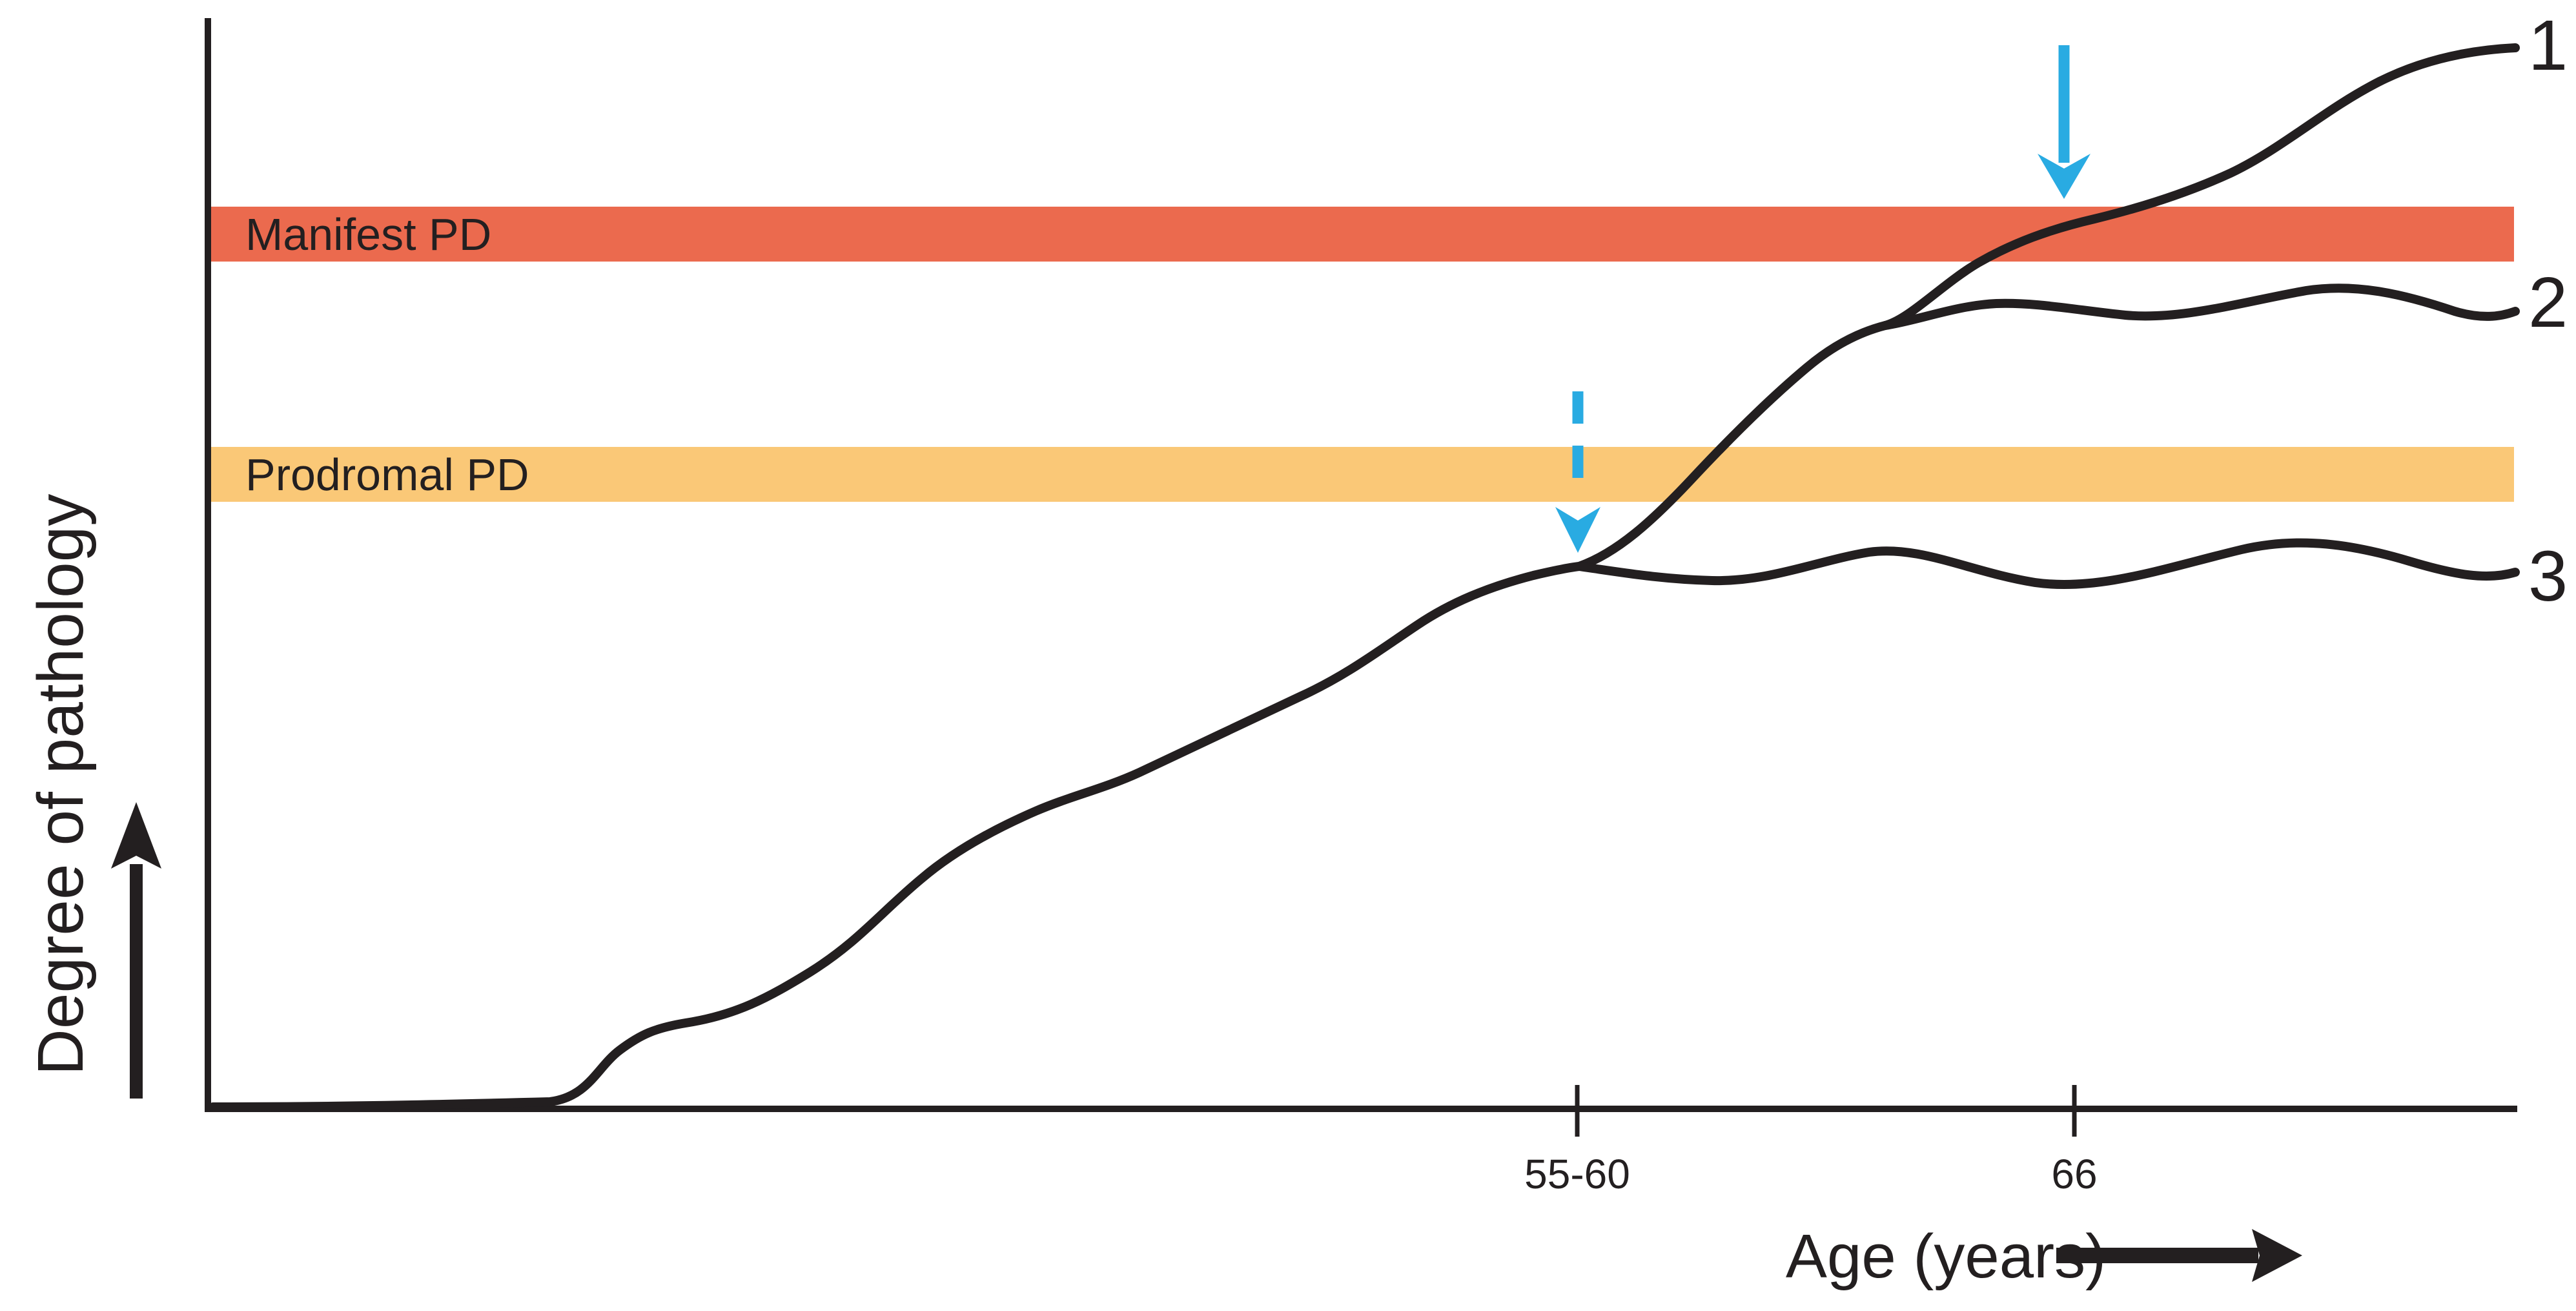  What do you see at coordinates (2548, 45) in the screenshot?
I see `curve-1-label: 1` at bounding box center [2548, 45].